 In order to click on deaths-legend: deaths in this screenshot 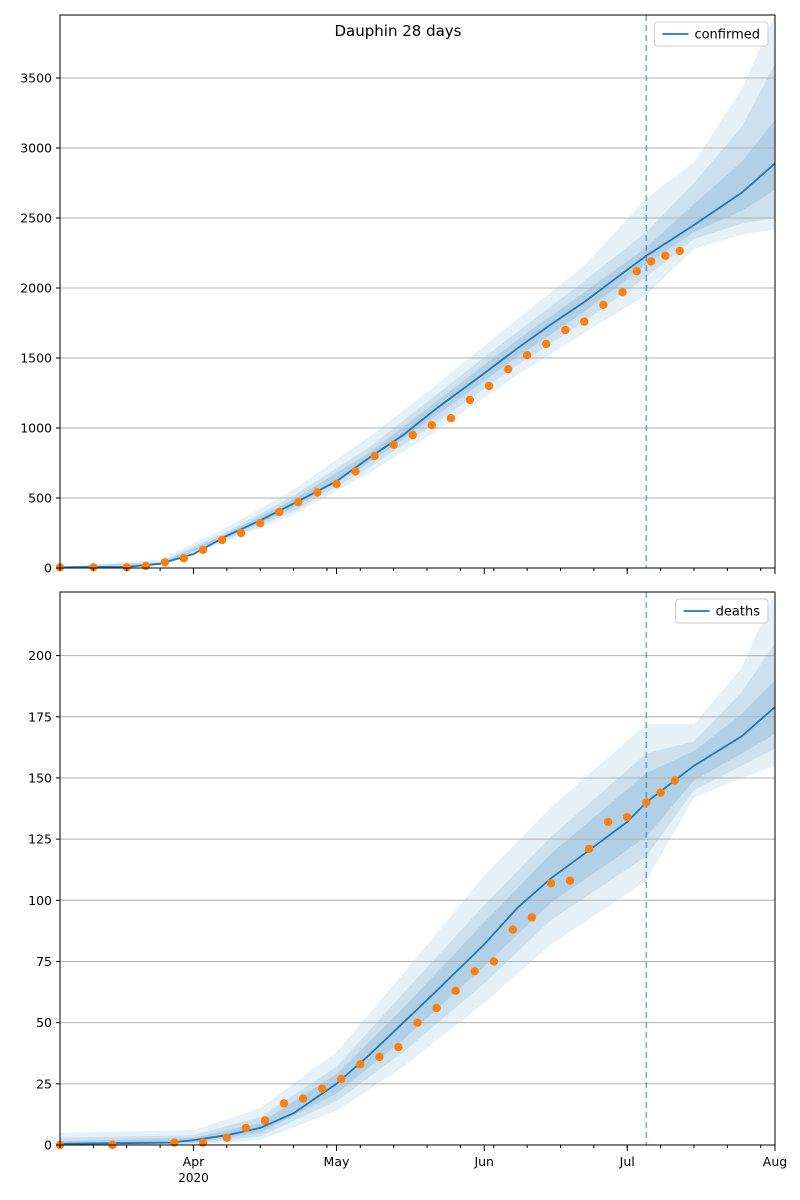, I will do `click(722, 611)`.